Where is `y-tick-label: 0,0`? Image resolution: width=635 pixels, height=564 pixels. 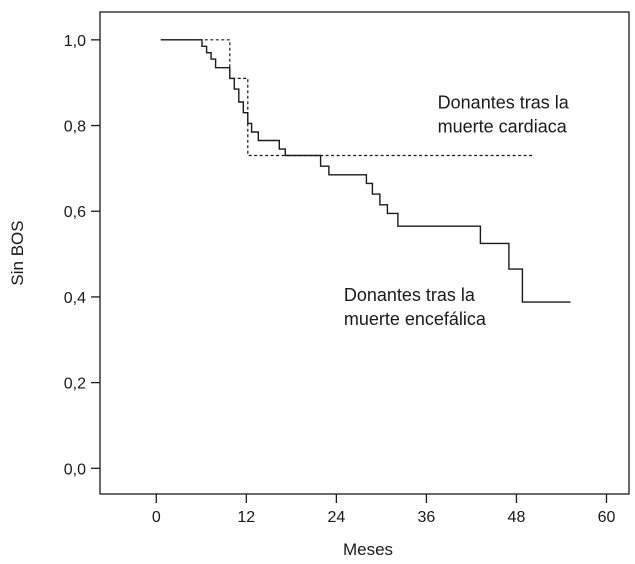
y-tick-label: 0,0 is located at coordinates (75, 469).